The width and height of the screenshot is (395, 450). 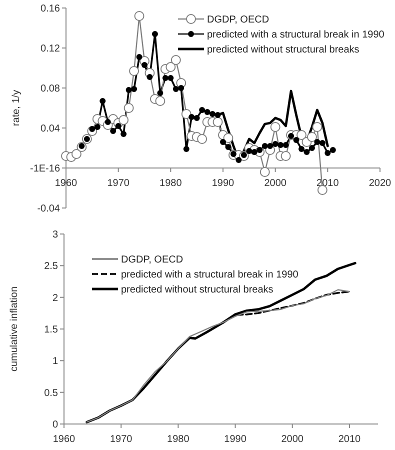 I want to click on y-tick-label: -0.04, so click(x=48, y=209).